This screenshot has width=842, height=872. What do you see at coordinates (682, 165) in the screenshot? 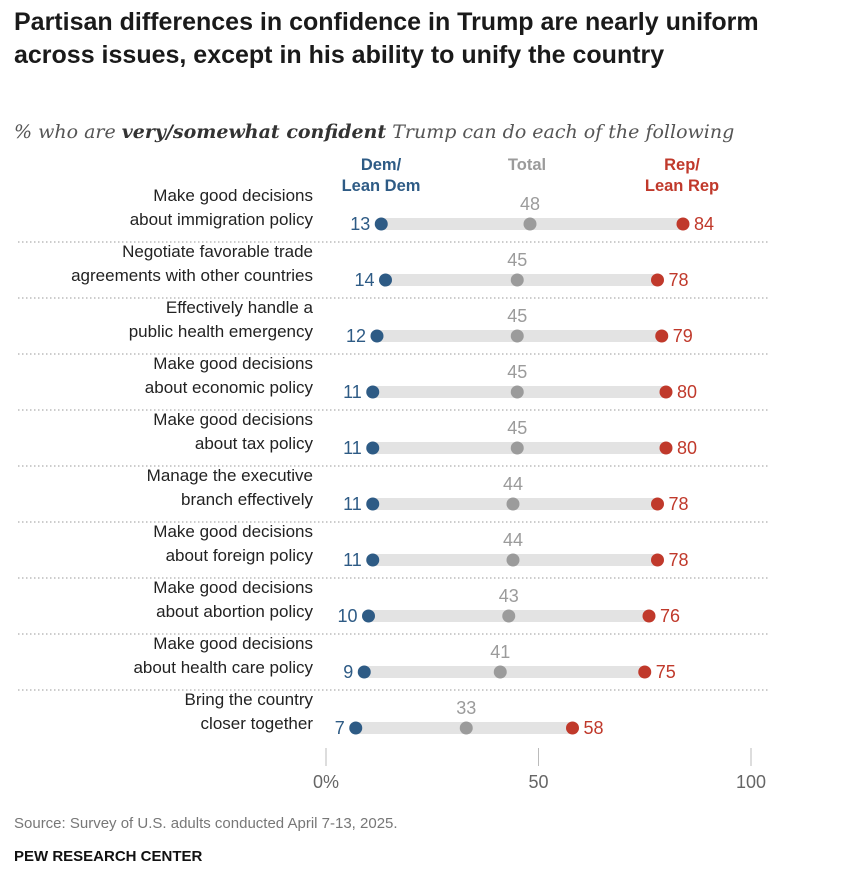
I see `legend-label-2-0: Rep/` at bounding box center [682, 165].